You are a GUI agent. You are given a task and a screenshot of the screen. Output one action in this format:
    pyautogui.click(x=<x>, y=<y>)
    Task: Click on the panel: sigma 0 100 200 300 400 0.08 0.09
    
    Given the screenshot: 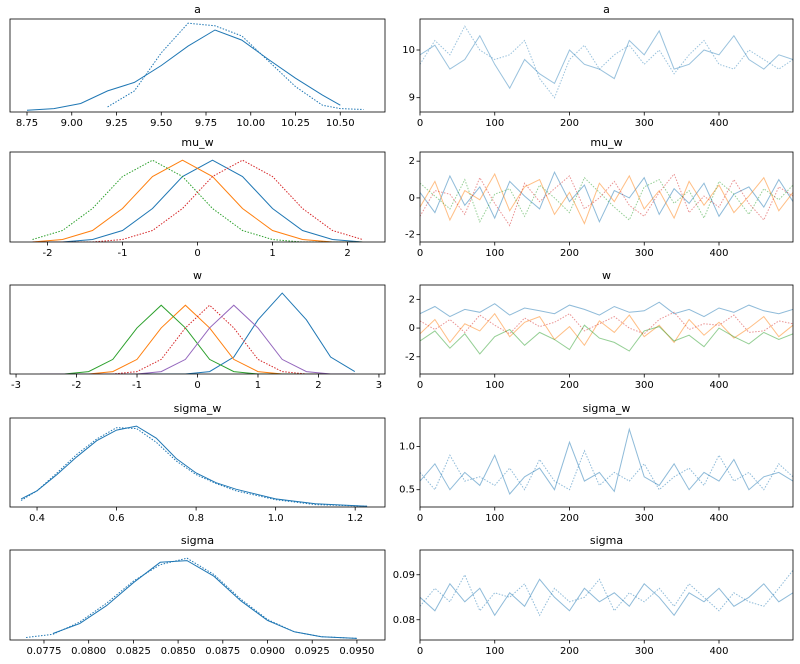 What is the action you would take?
    pyautogui.click(x=593, y=595)
    